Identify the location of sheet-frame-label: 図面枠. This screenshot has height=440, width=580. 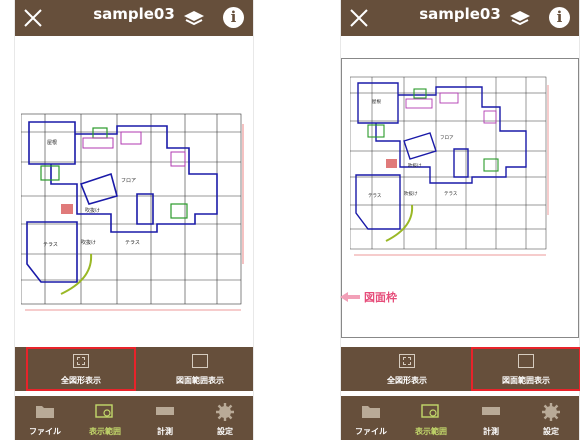
(380, 297).